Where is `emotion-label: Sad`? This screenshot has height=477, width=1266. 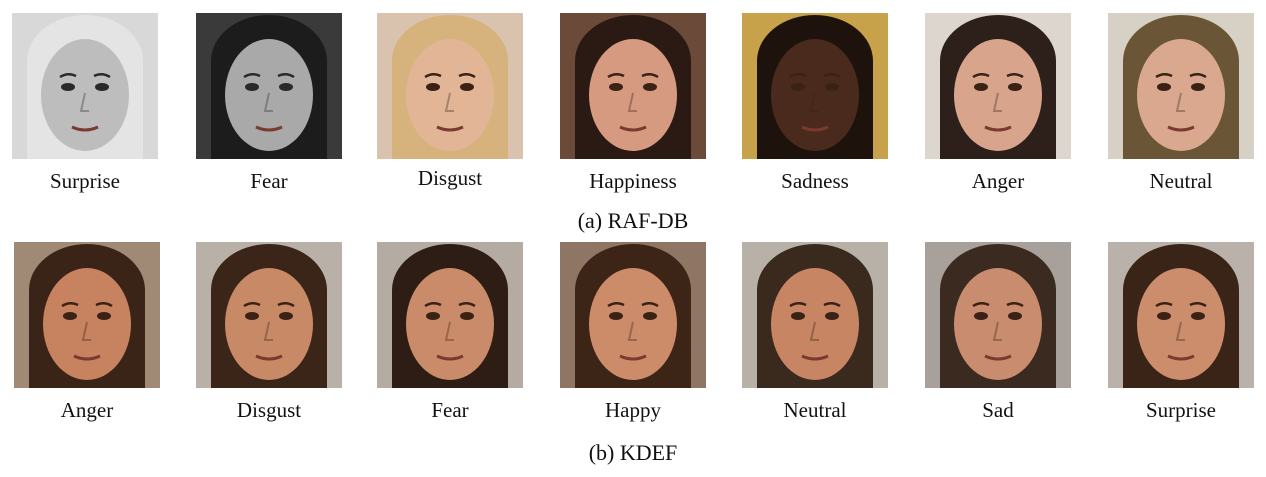
emotion-label: Sad is located at coordinates (998, 410).